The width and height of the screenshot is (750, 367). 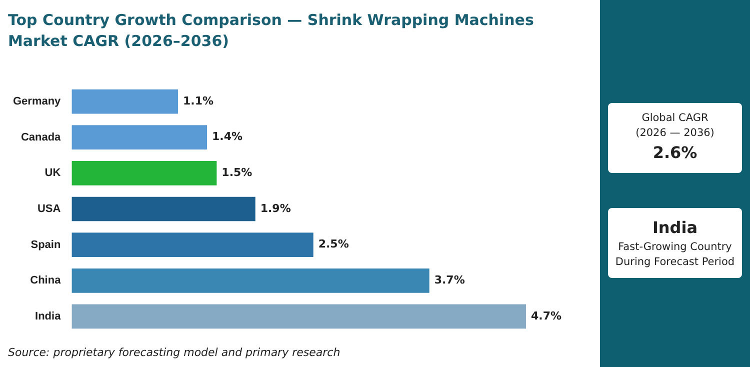 I want to click on y-tick-label: Canada, so click(x=41, y=137).